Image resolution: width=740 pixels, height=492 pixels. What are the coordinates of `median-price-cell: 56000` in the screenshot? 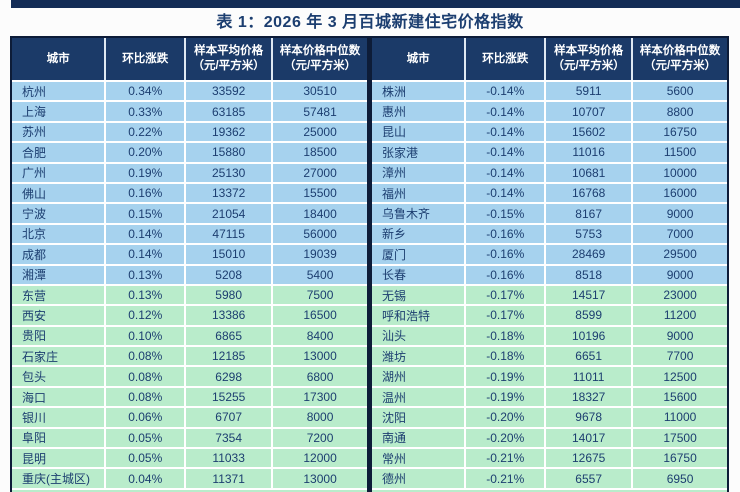 It's located at (319, 234).